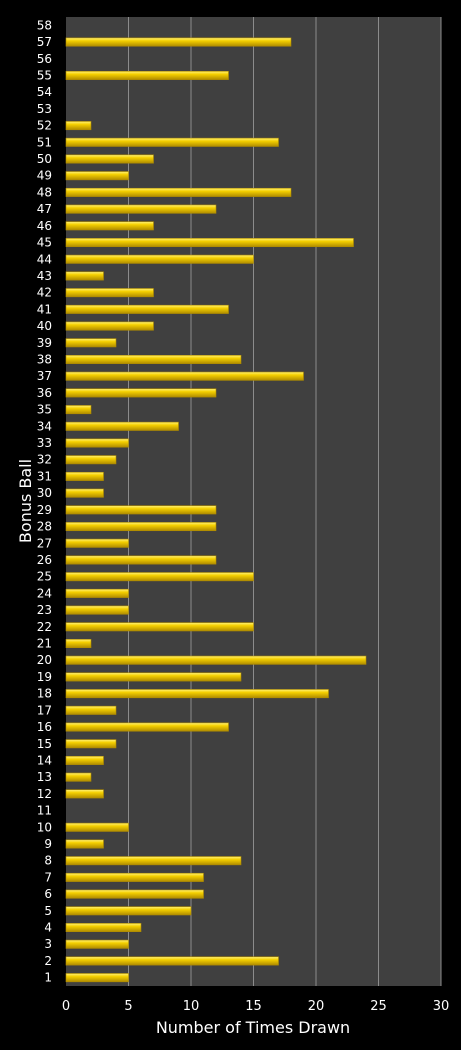 This screenshot has width=461, height=1050. I want to click on y-tick-label: 29, so click(44, 510).